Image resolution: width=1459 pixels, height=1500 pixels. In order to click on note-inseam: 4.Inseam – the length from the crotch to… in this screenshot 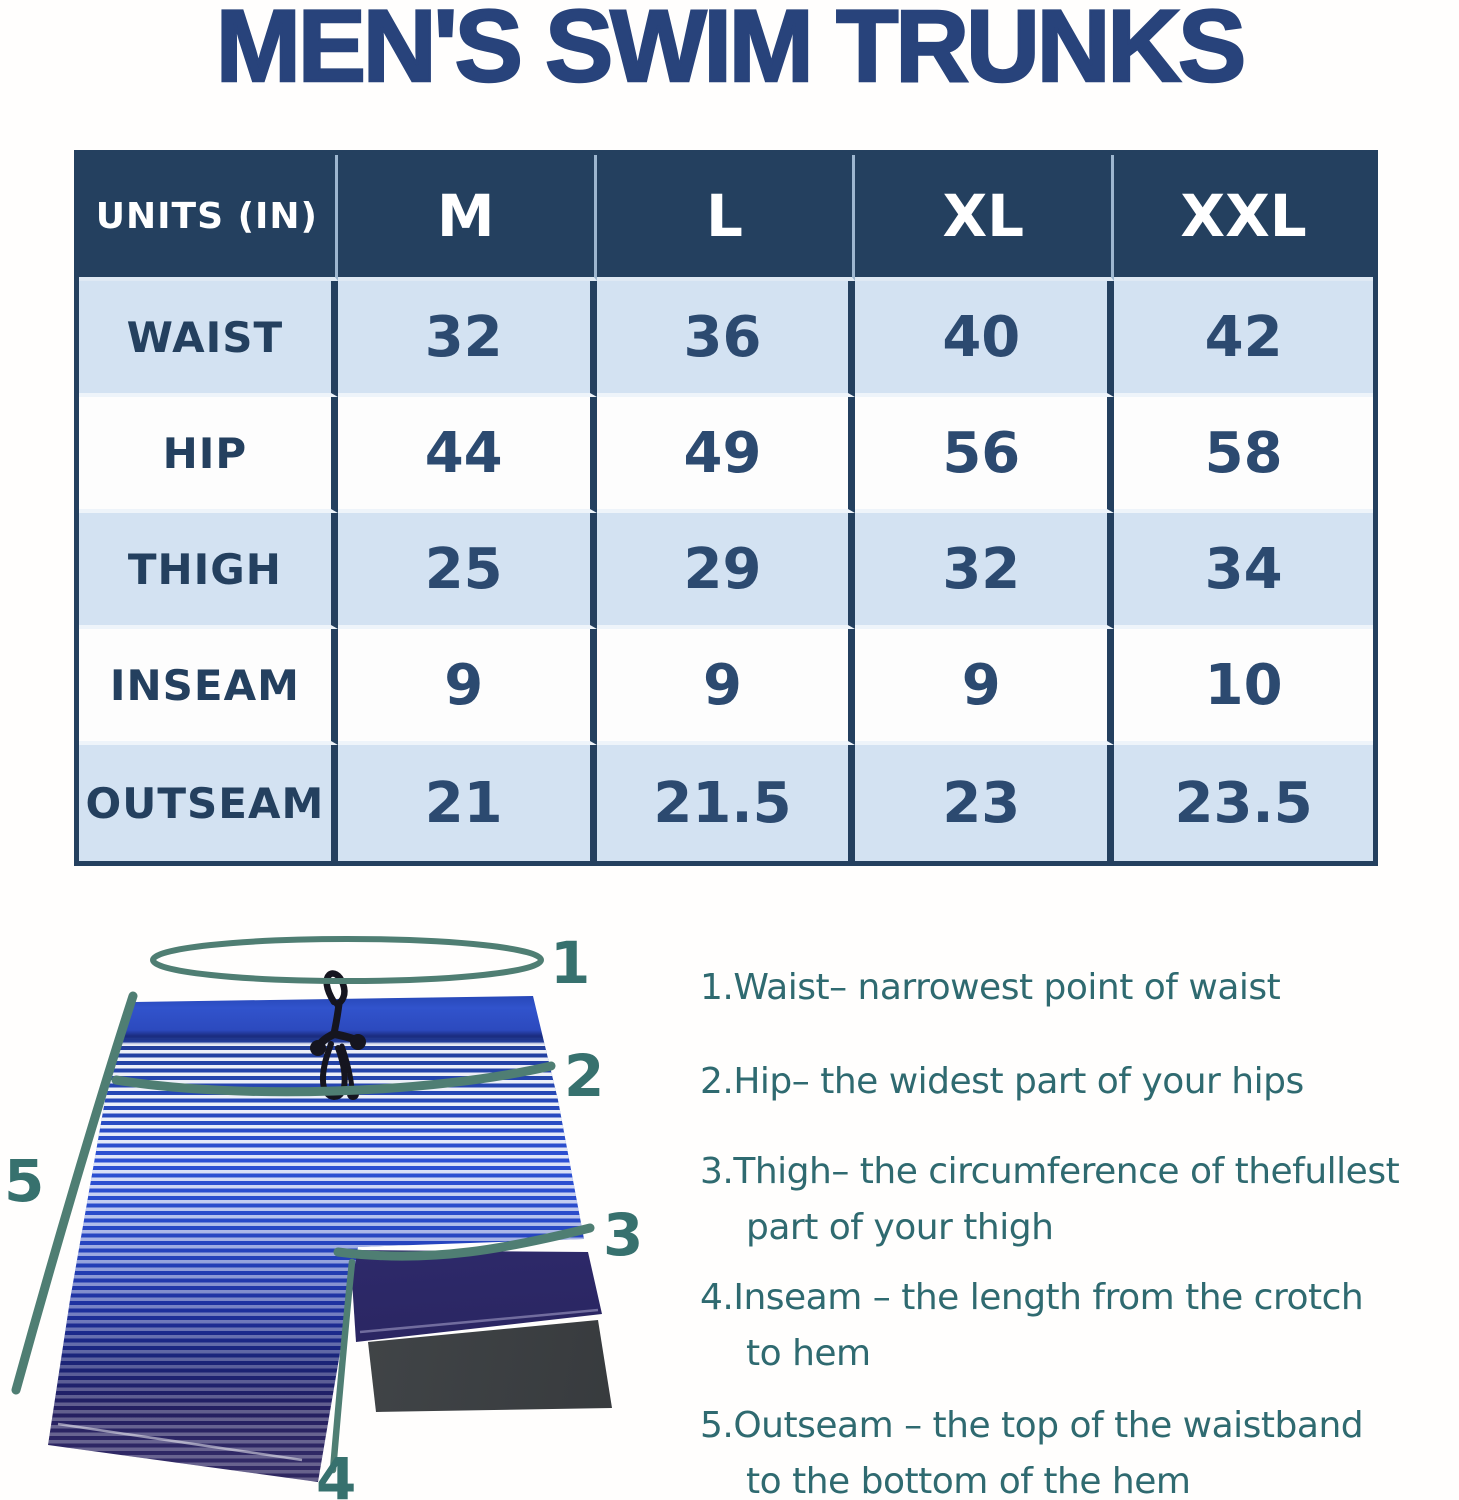, I will do `click(1079, 1326)`.